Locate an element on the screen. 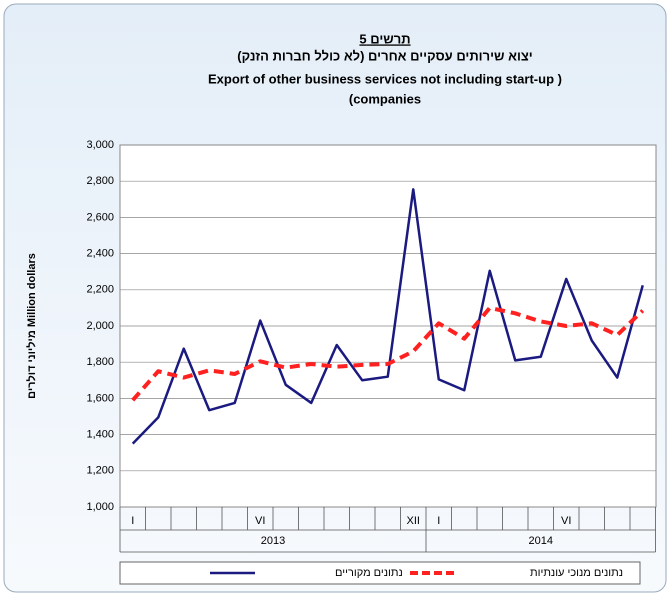 This screenshot has width=671, height=602. year-label: 2013 is located at coordinates (273, 541).